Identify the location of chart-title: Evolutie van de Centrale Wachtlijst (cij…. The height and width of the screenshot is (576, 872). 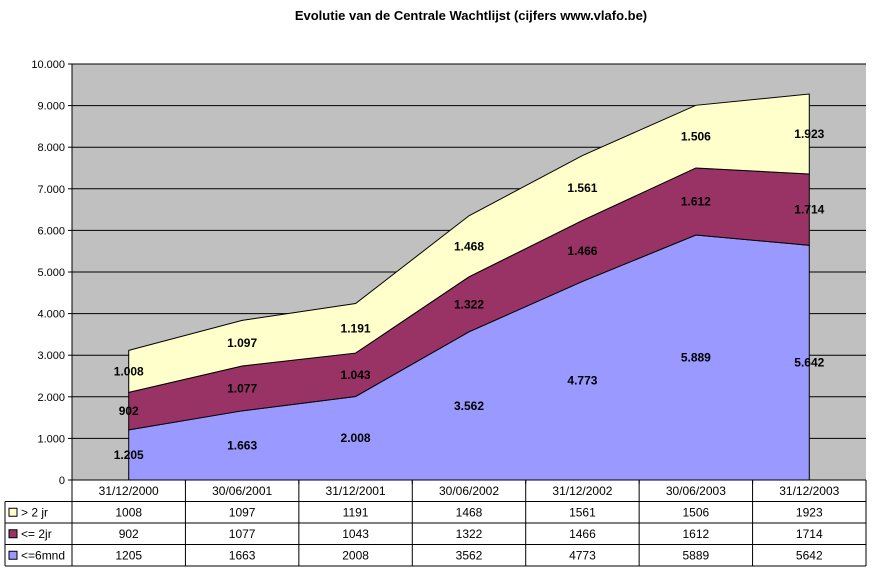
(471, 15).